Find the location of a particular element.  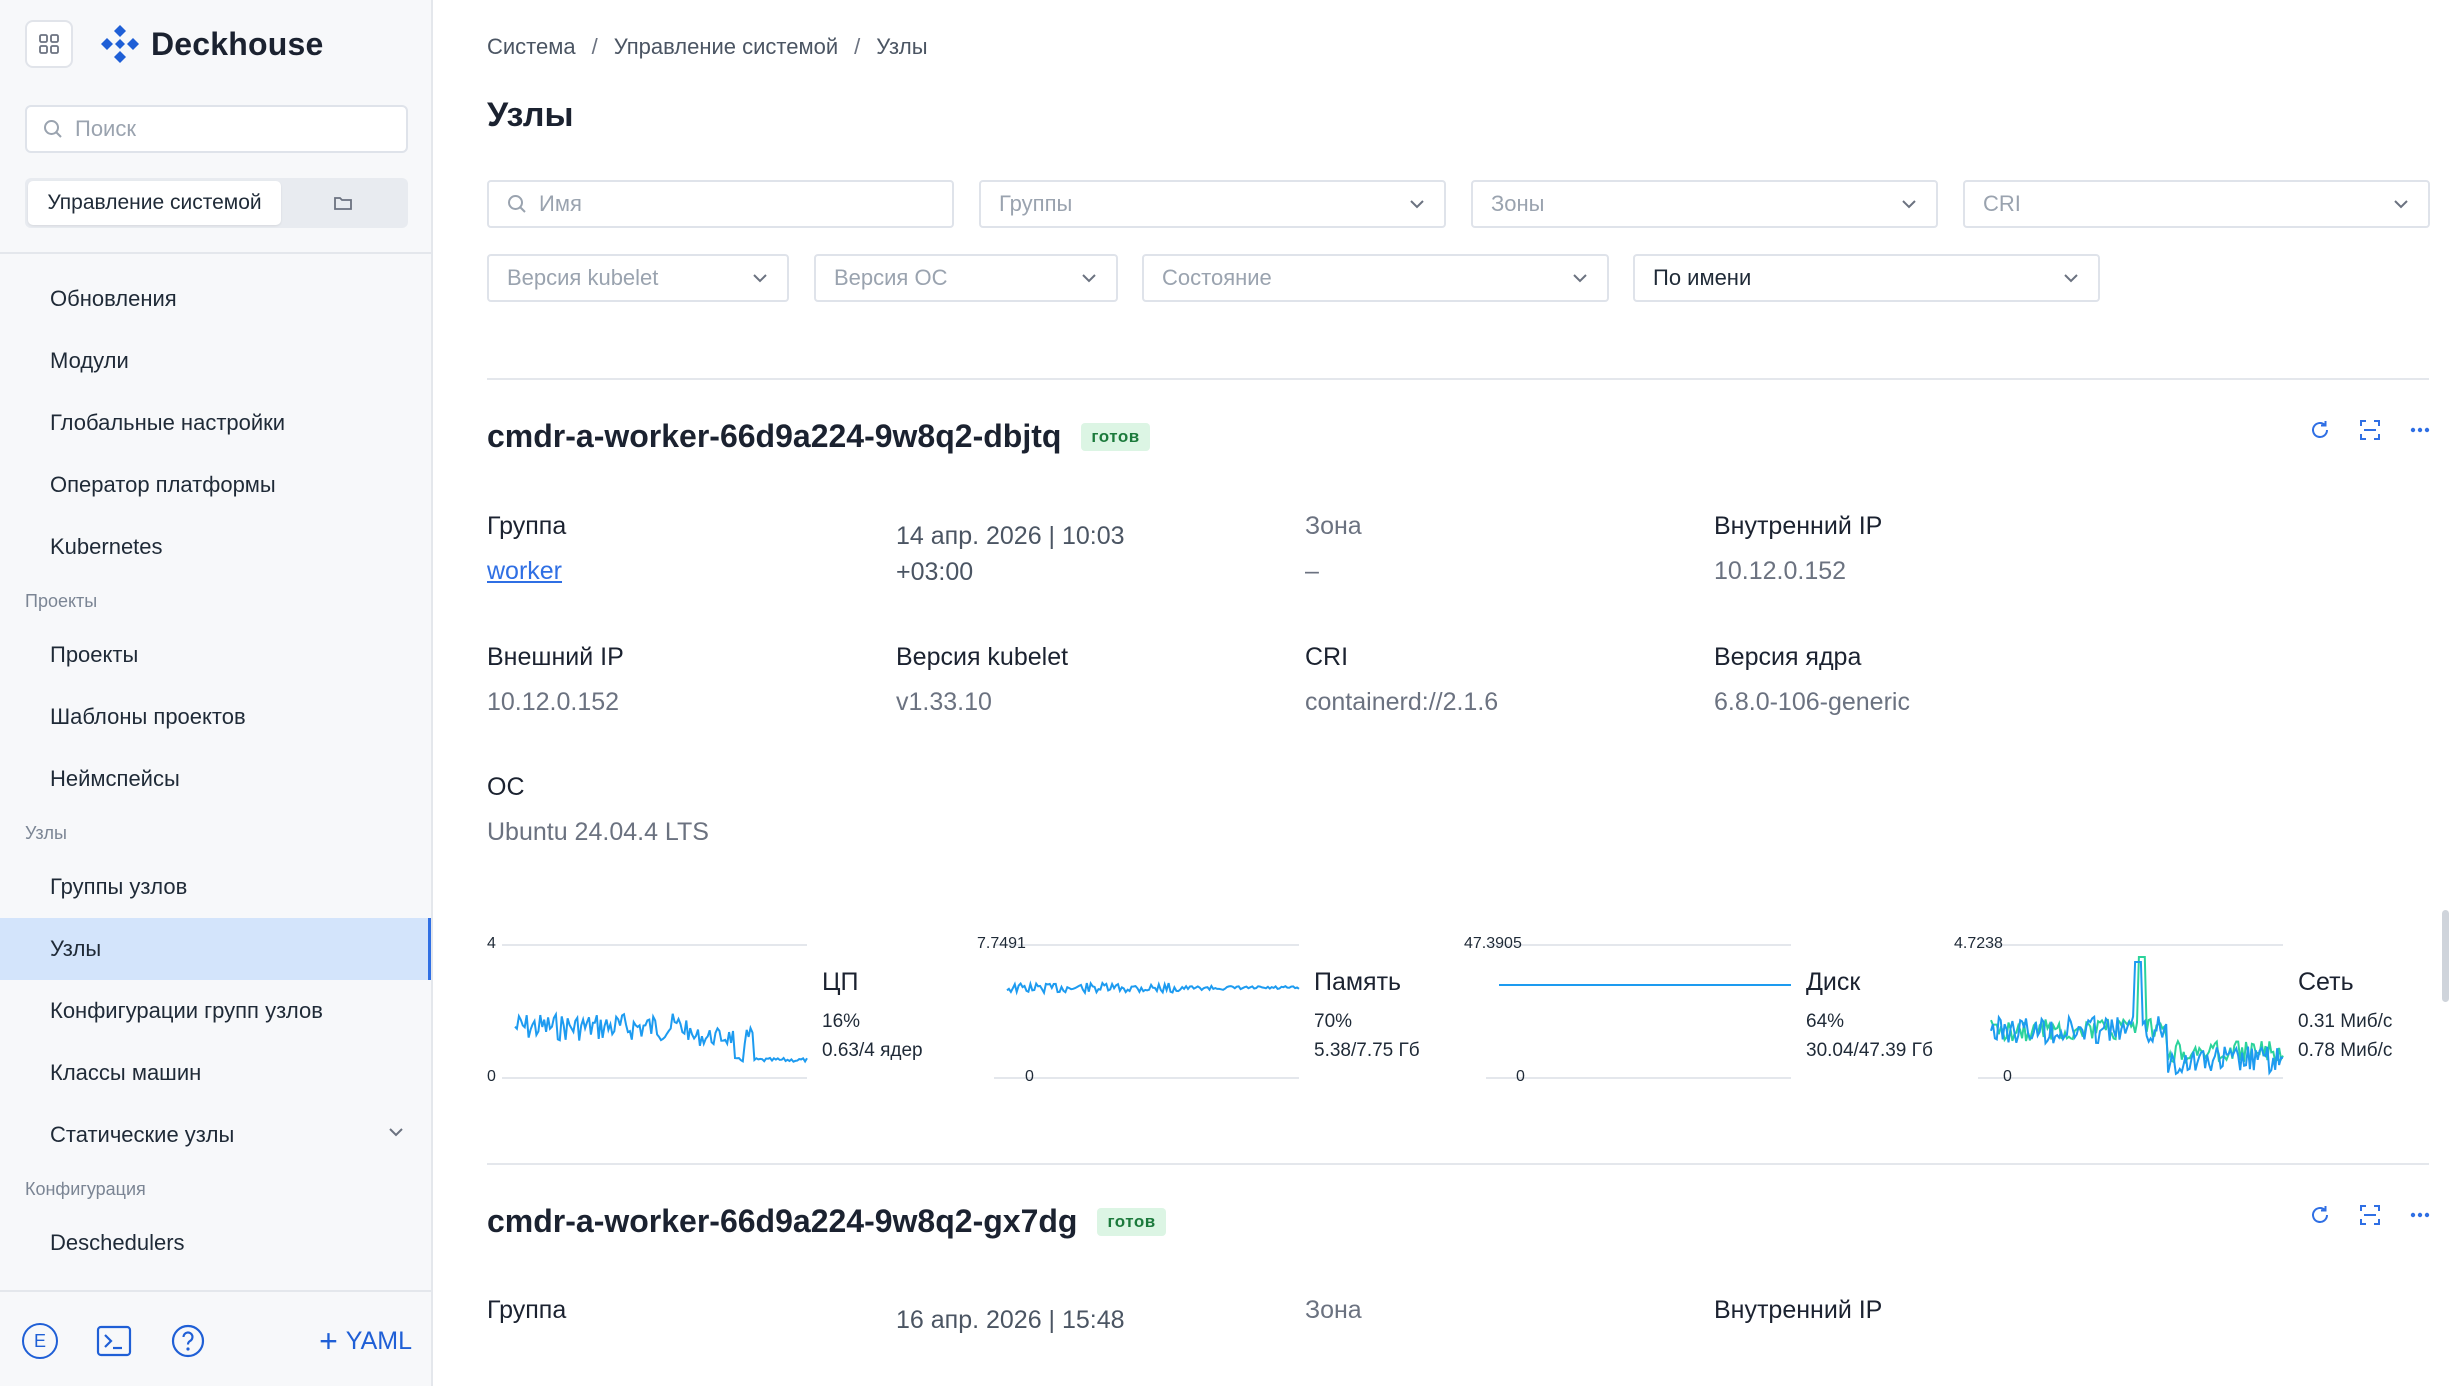

grid-icon is located at coordinates (49, 44).